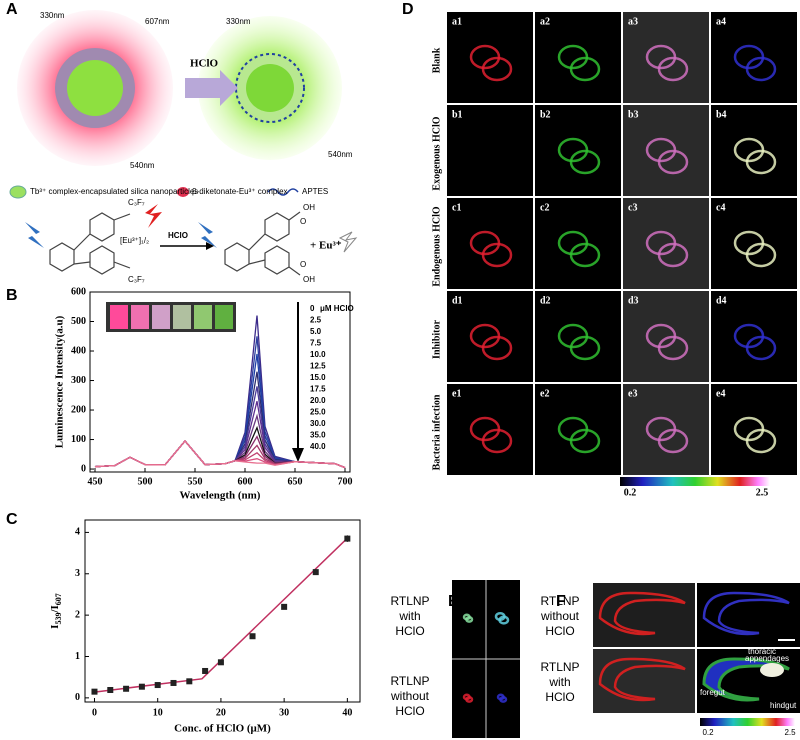  Describe the element at coordinates (77, 573) in the screenshot. I see `y-tick-label: 3` at that location.